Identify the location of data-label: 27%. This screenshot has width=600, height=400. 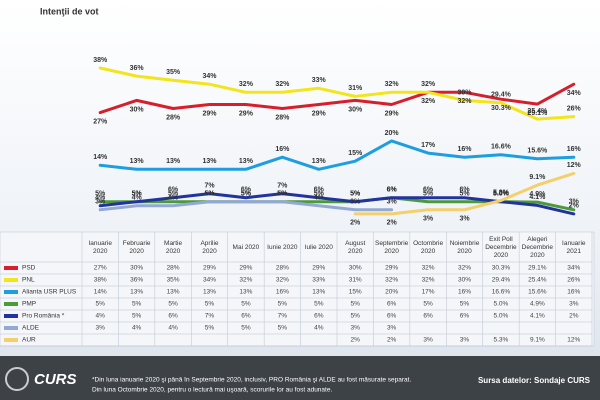
(100, 121).